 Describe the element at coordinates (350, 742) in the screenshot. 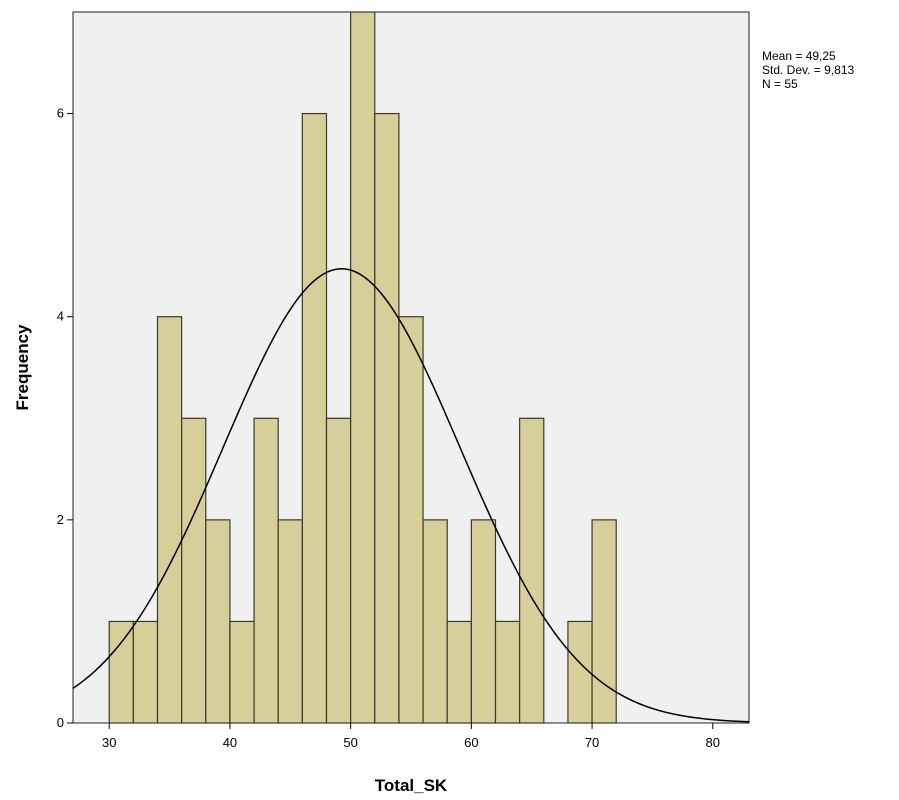

I see `x-tick-label-50: 50` at that location.